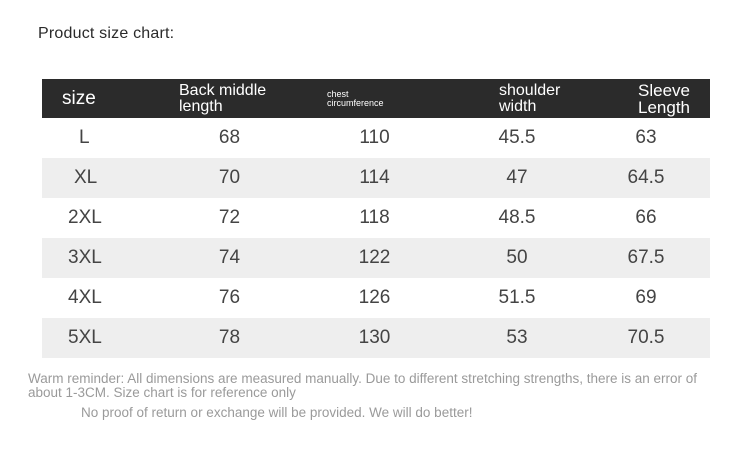 Image resolution: width=750 pixels, height=463 pixels. What do you see at coordinates (530, 90) in the screenshot?
I see `header-shoulder-line-1: shoulder` at bounding box center [530, 90].